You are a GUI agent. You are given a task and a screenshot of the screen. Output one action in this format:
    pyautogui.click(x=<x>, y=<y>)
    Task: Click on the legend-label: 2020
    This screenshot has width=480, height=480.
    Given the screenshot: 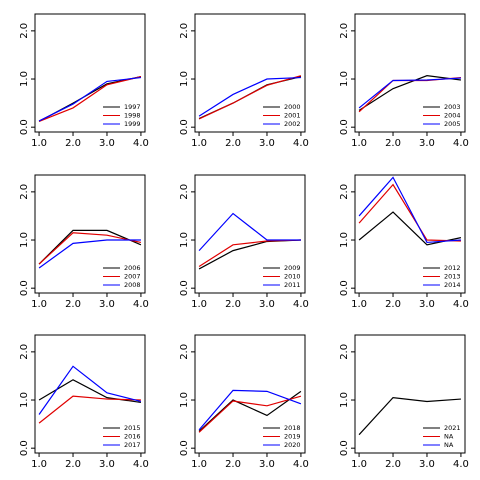 What is the action you would take?
    pyautogui.click(x=292, y=445)
    